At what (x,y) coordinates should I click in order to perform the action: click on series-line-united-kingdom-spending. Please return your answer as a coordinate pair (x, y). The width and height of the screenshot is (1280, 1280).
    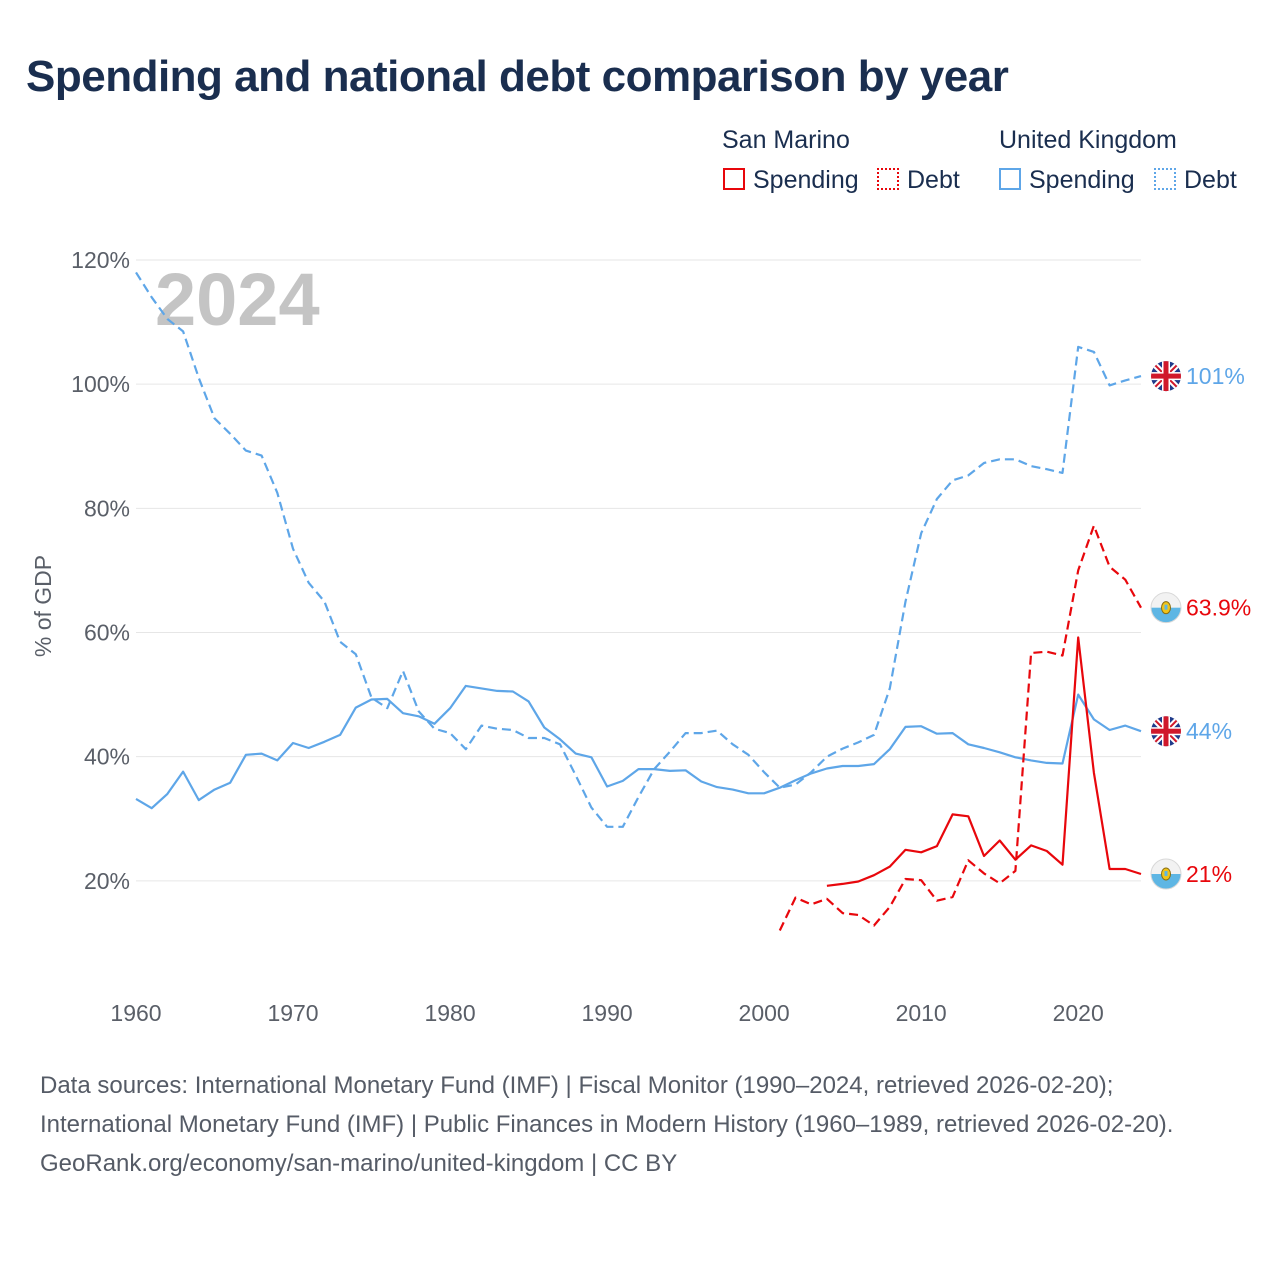
    Looking at the image, I should click on (638, 747).